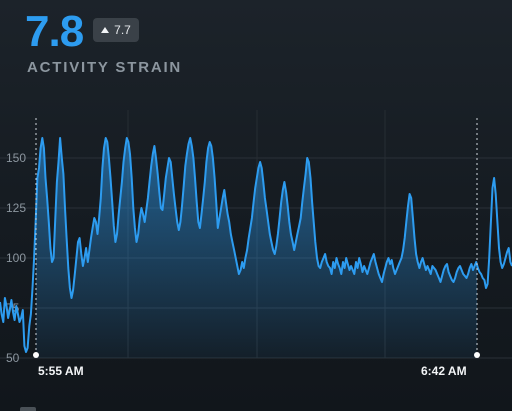 The width and height of the screenshot is (512, 411). I want to click on y-tick-label: 125, so click(16, 208).